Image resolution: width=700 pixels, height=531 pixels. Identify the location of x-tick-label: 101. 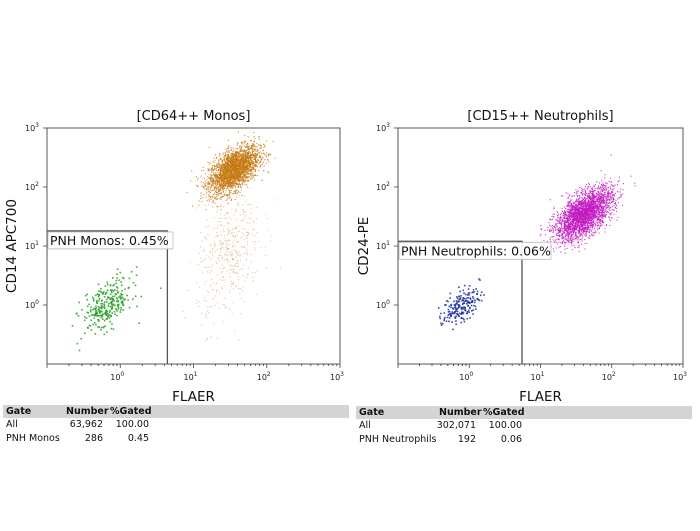
(190, 376).